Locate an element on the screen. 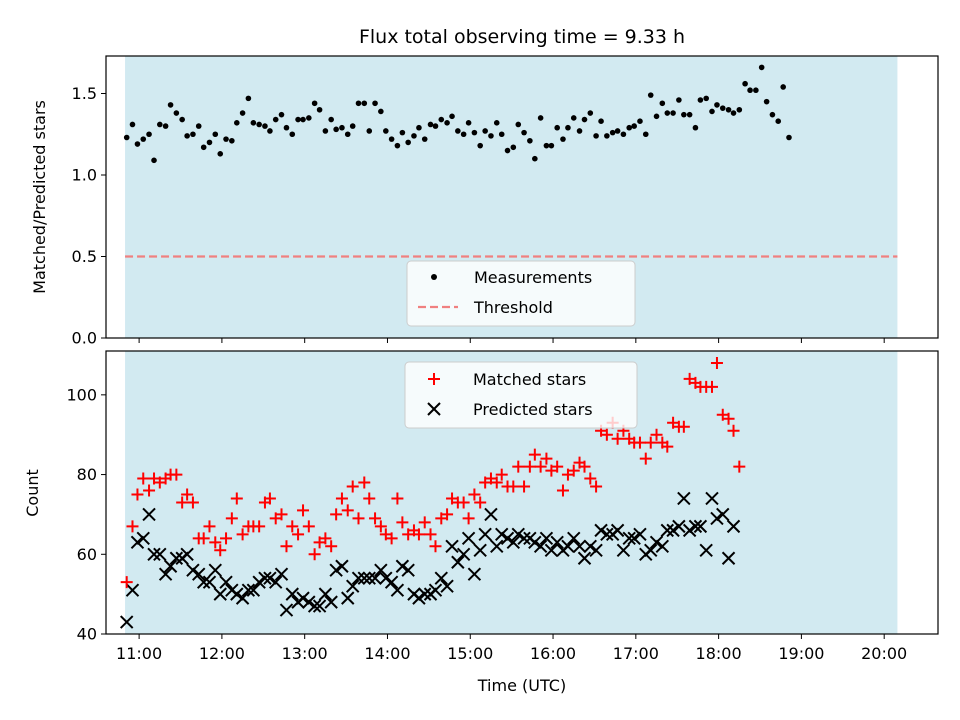  x-tick-label: 12:00 is located at coordinates (222, 653).